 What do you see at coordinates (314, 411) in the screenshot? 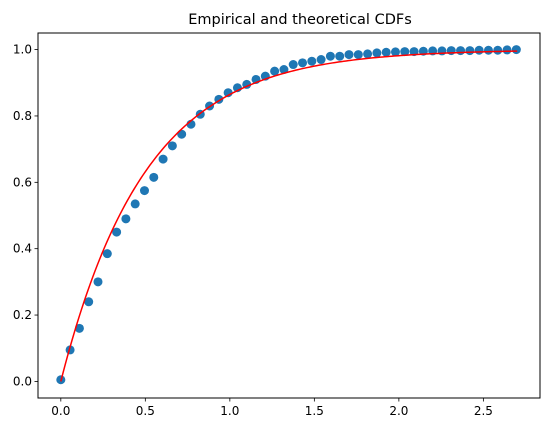
I see `x-tick-label: 1.5` at bounding box center [314, 411].